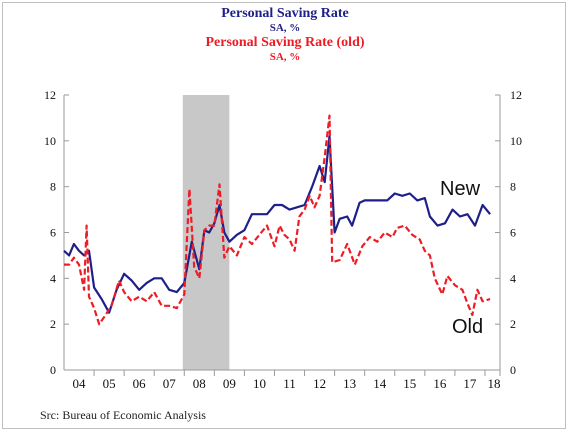 Image resolution: width=570 pixels, height=433 pixels. What do you see at coordinates (516, 141) in the screenshot?
I see `y-tick-label-right: 10` at bounding box center [516, 141].